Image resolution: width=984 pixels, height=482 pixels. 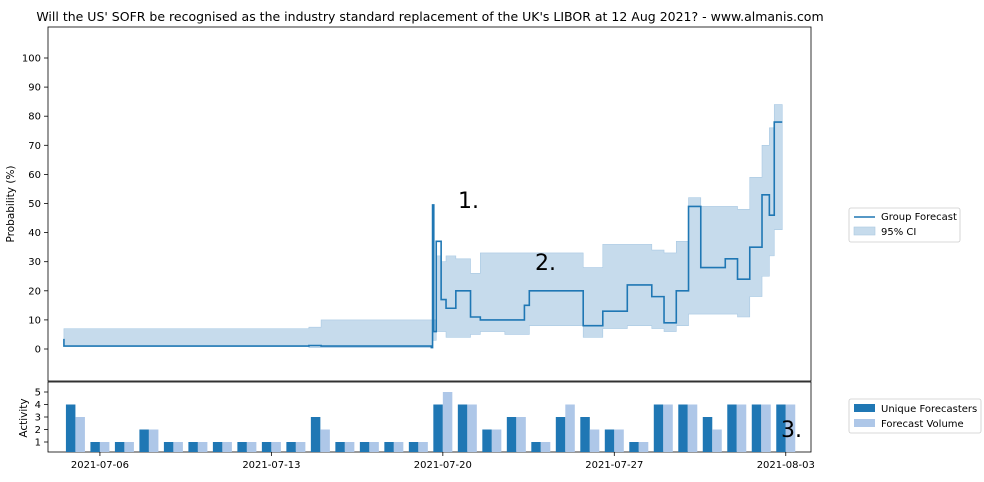 I want to click on x-tick-label: 2021-07-20, so click(x=443, y=465).